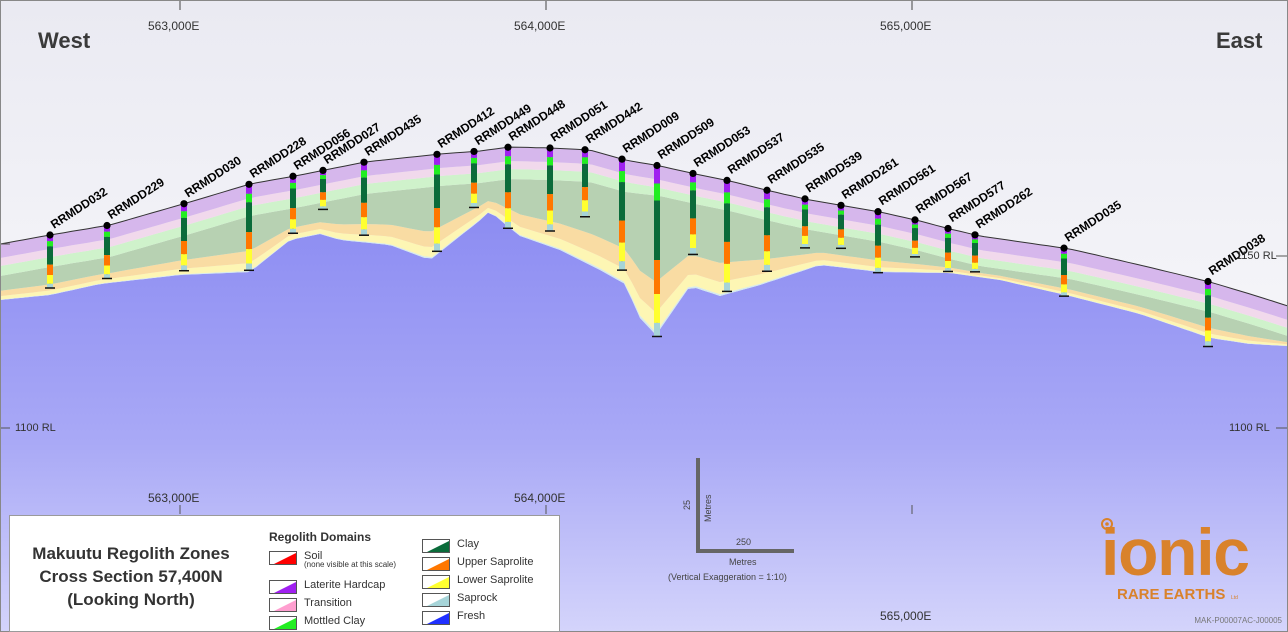 This screenshot has height=632, width=1288. I want to click on ionic-logo: ionic RARE EARTHS Ltd, so click(1175, 559).